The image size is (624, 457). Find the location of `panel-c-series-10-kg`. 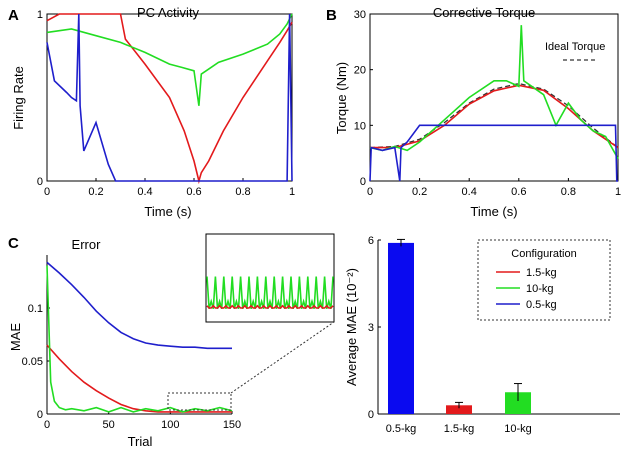

panel-c-series-10-kg is located at coordinates (139, 339).